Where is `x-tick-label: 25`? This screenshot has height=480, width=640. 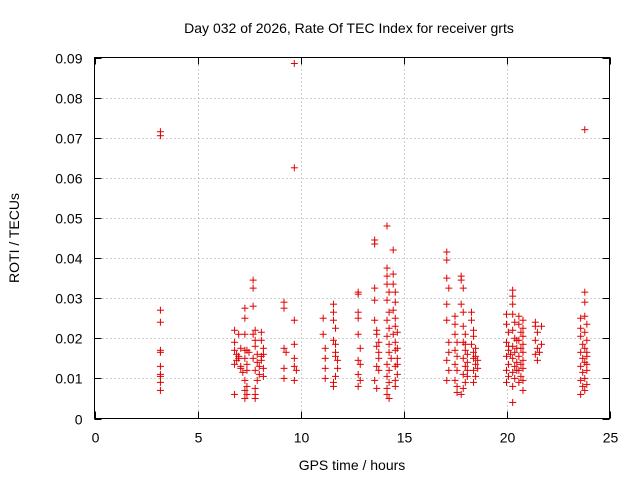 x-tick-label: 25 is located at coordinates (611, 438).